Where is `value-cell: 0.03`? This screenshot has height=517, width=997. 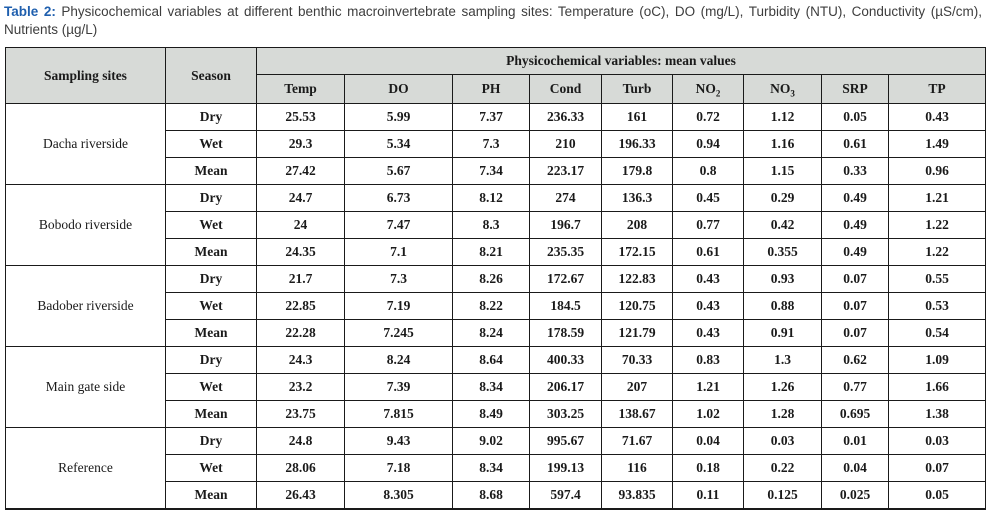
value-cell: 0.03 is located at coordinates (782, 441).